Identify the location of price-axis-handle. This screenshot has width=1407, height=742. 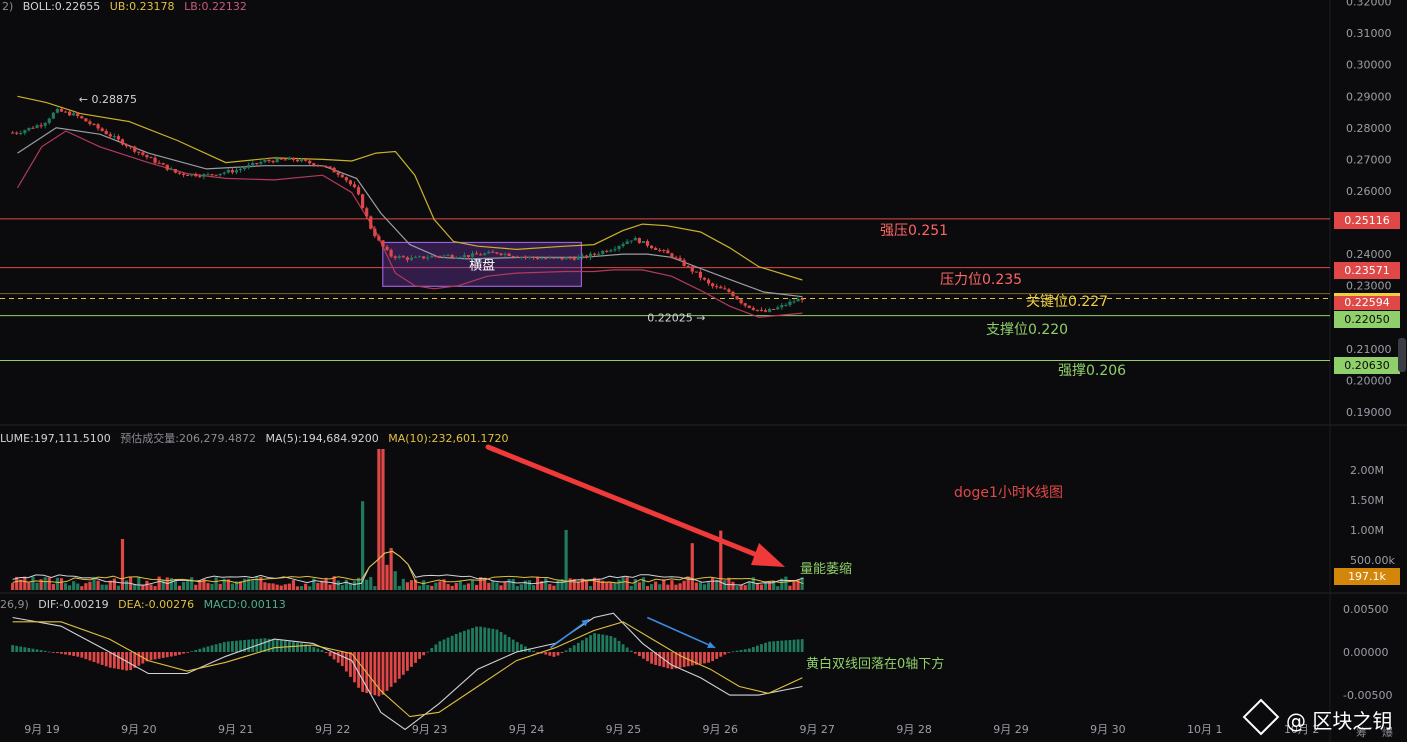
(1402, 355).